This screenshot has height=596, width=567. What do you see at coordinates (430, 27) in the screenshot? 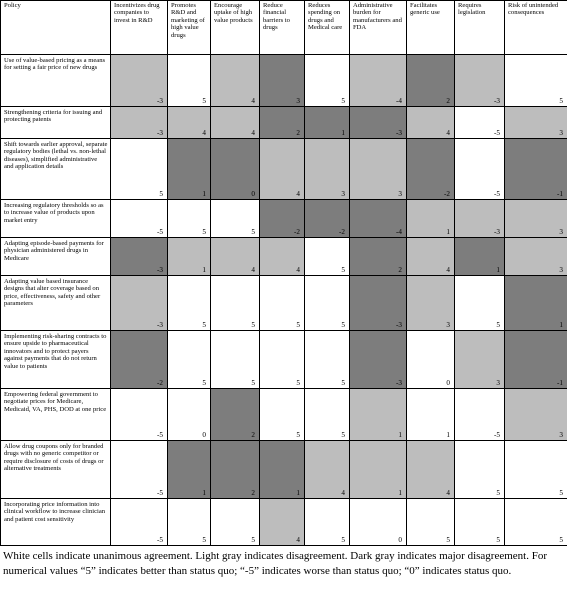
I see `column-header: Facilitates generic use` at bounding box center [430, 27].